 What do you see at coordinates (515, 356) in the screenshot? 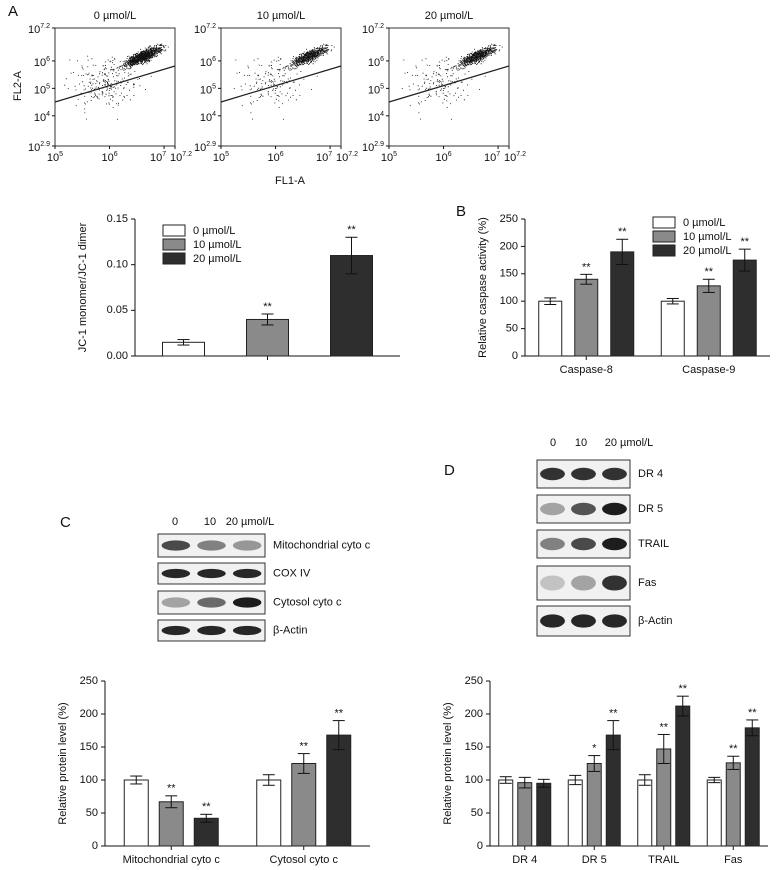
I see `y-tick-label: 0` at bounding box center [515, 356].